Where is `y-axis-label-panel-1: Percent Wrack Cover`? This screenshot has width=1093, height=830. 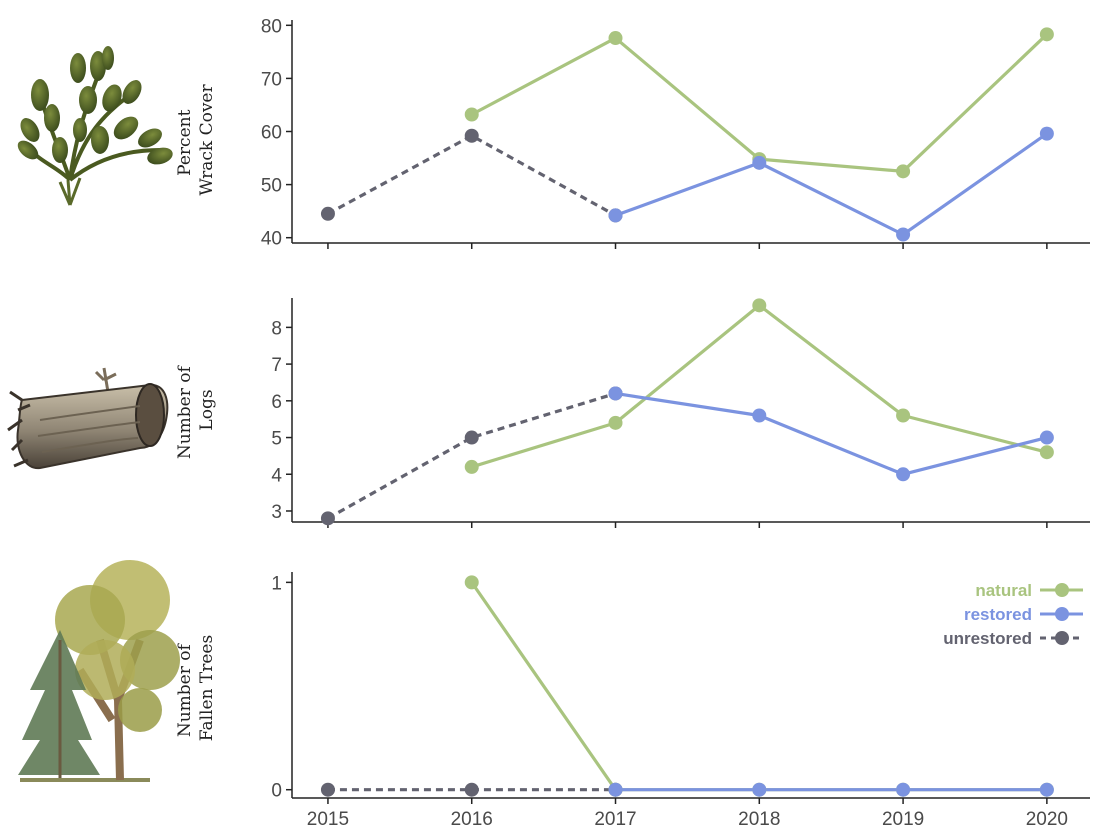 y-axis-label-panel-1: Percent Wrack Cover is located at coordinates (196, 140).